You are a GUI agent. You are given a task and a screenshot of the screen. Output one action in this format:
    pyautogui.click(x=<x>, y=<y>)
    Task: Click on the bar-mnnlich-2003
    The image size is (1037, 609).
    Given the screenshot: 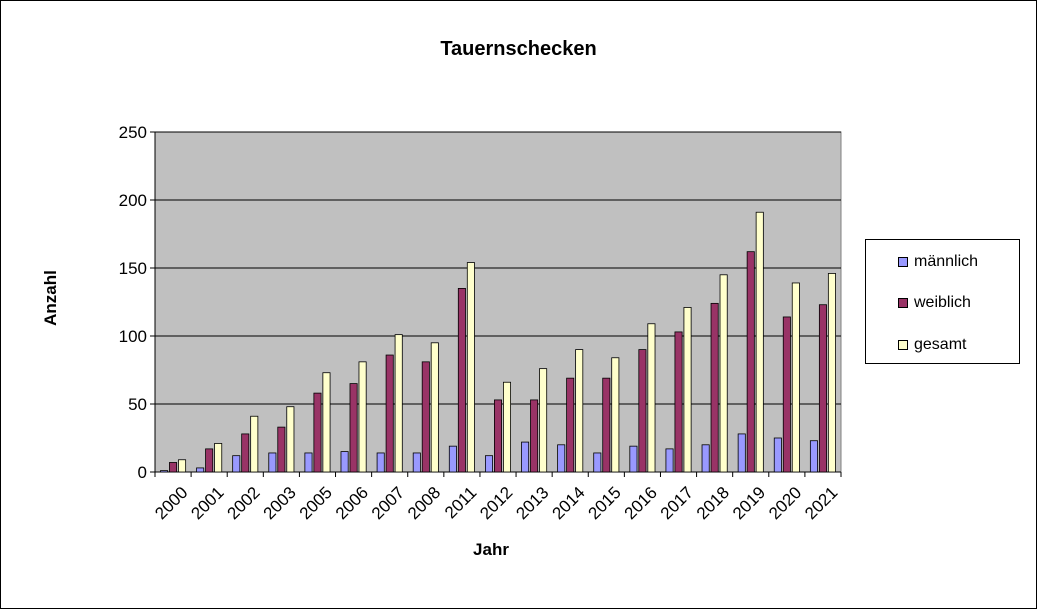 What is the action you would take?
    pyautogui.click(x=272, y=462)
    